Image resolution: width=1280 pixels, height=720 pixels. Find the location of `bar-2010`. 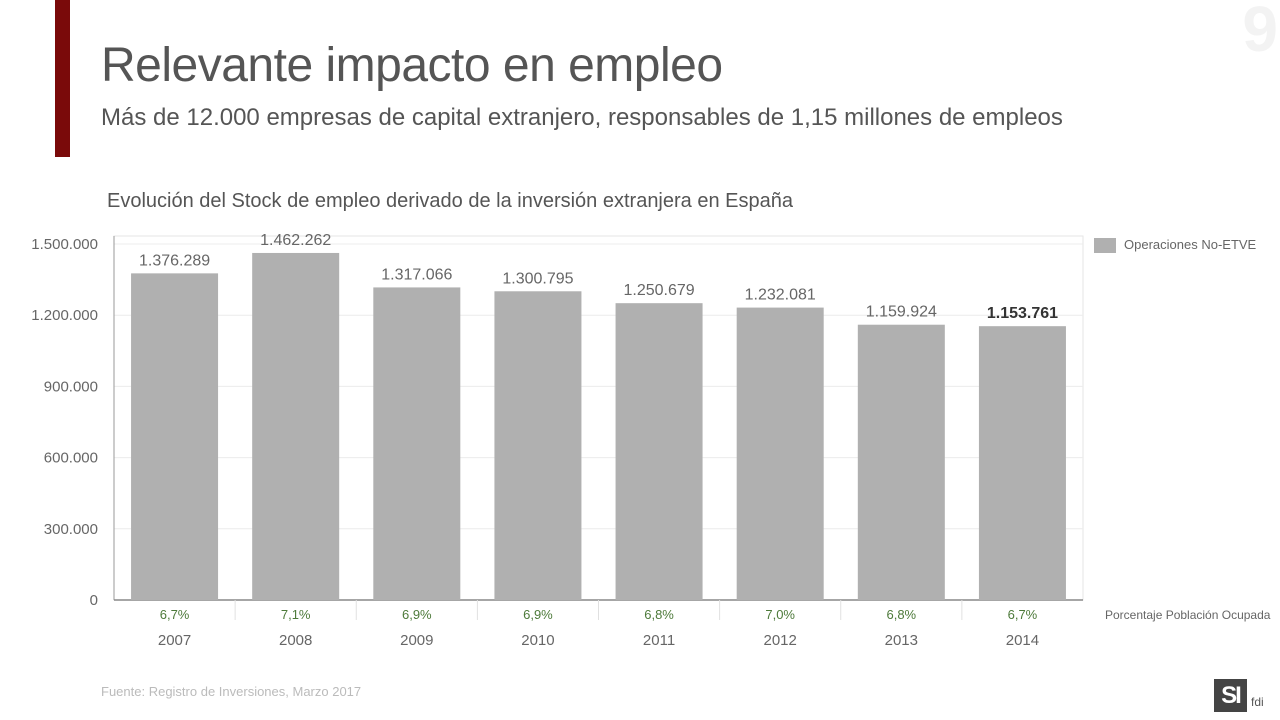

bar-2010 is located at coordinates (538, 445).